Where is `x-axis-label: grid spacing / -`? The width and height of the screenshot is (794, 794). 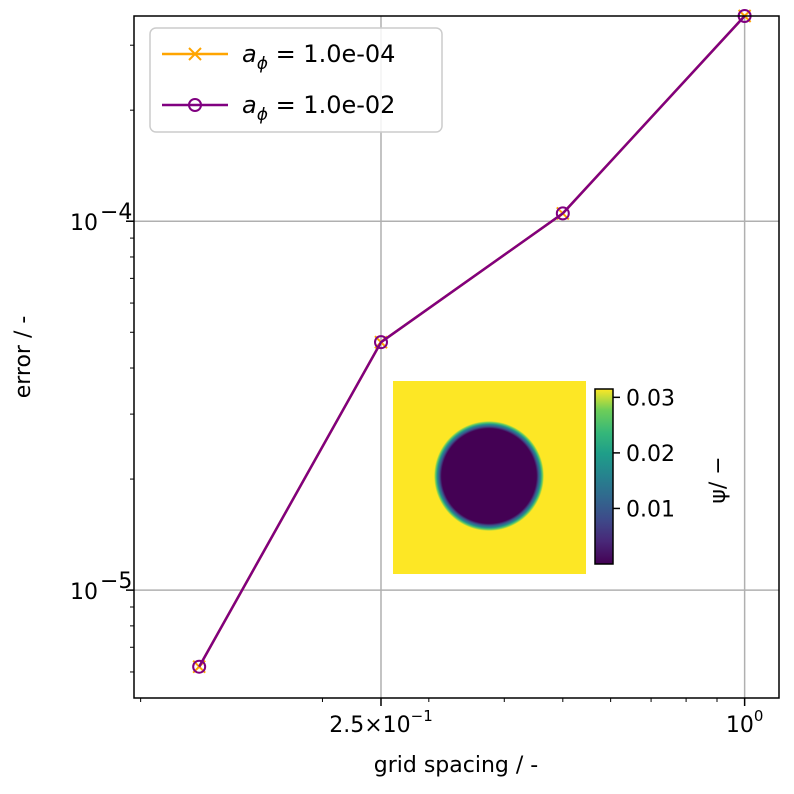
x-axis-label: grid spacing / - is located at coordinates (456, 765).